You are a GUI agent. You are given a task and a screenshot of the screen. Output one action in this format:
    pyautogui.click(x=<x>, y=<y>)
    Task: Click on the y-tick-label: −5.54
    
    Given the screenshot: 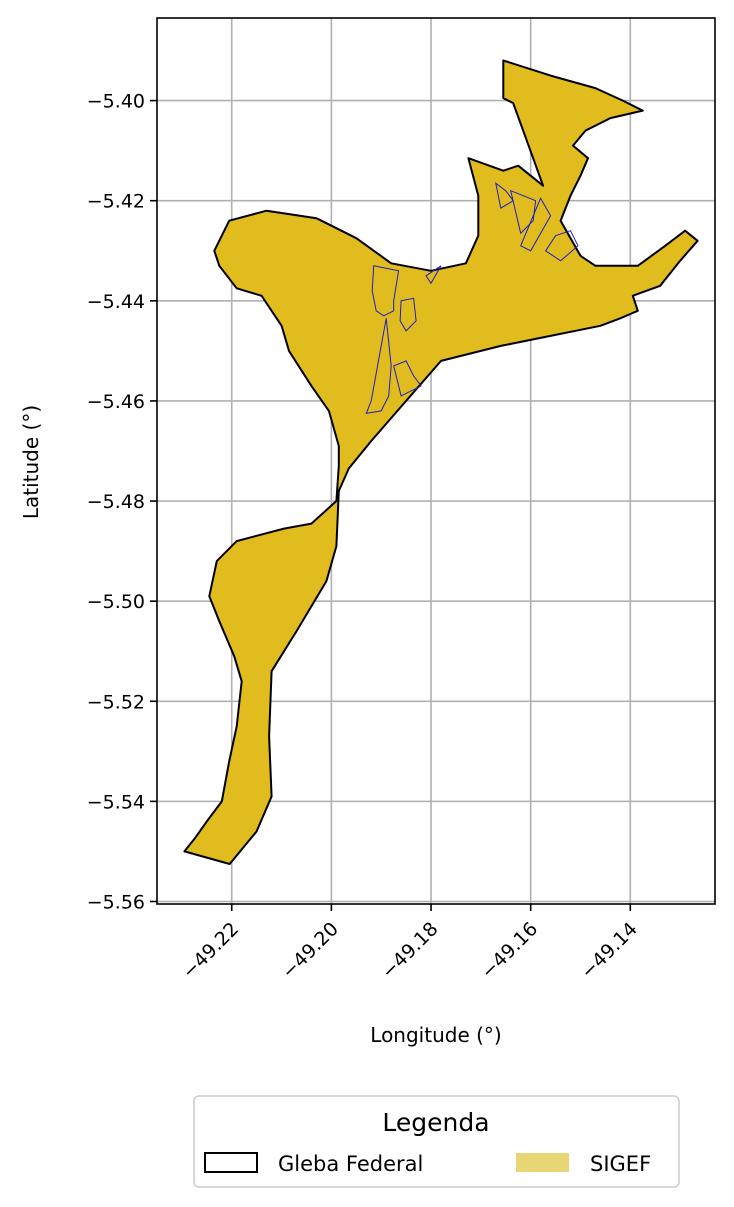 What is the action you would take?
    pyautogui.click(x=116, y=802)
    